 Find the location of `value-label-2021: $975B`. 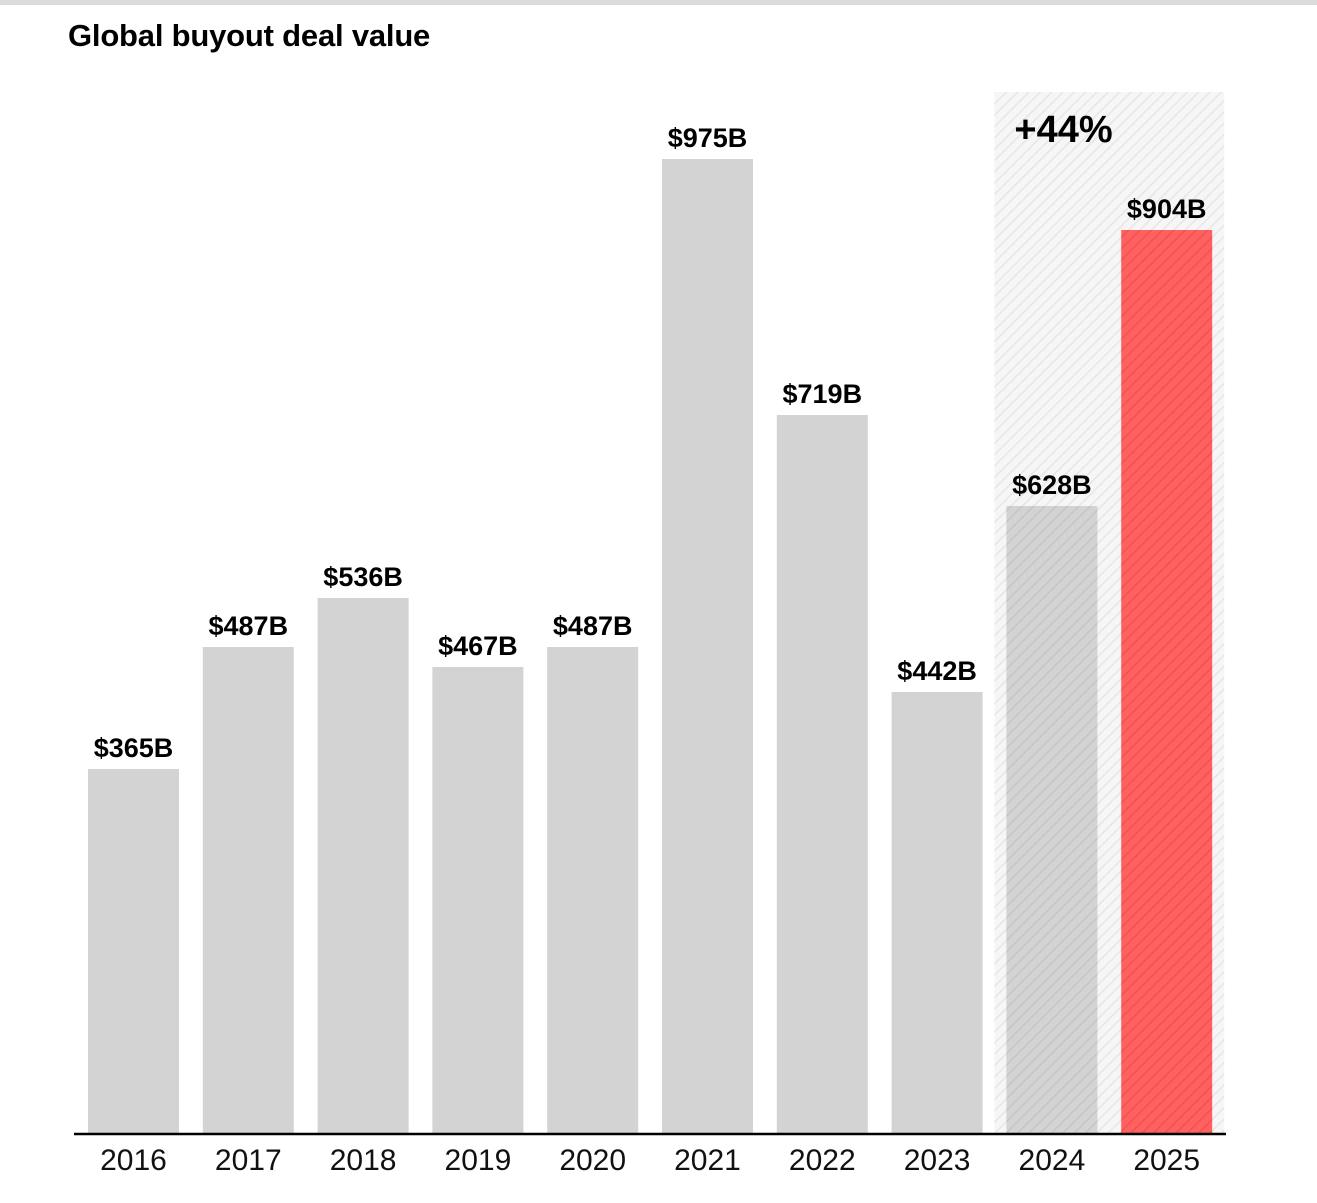

value-label-2021: $975B is located at coordinates (708, 138).